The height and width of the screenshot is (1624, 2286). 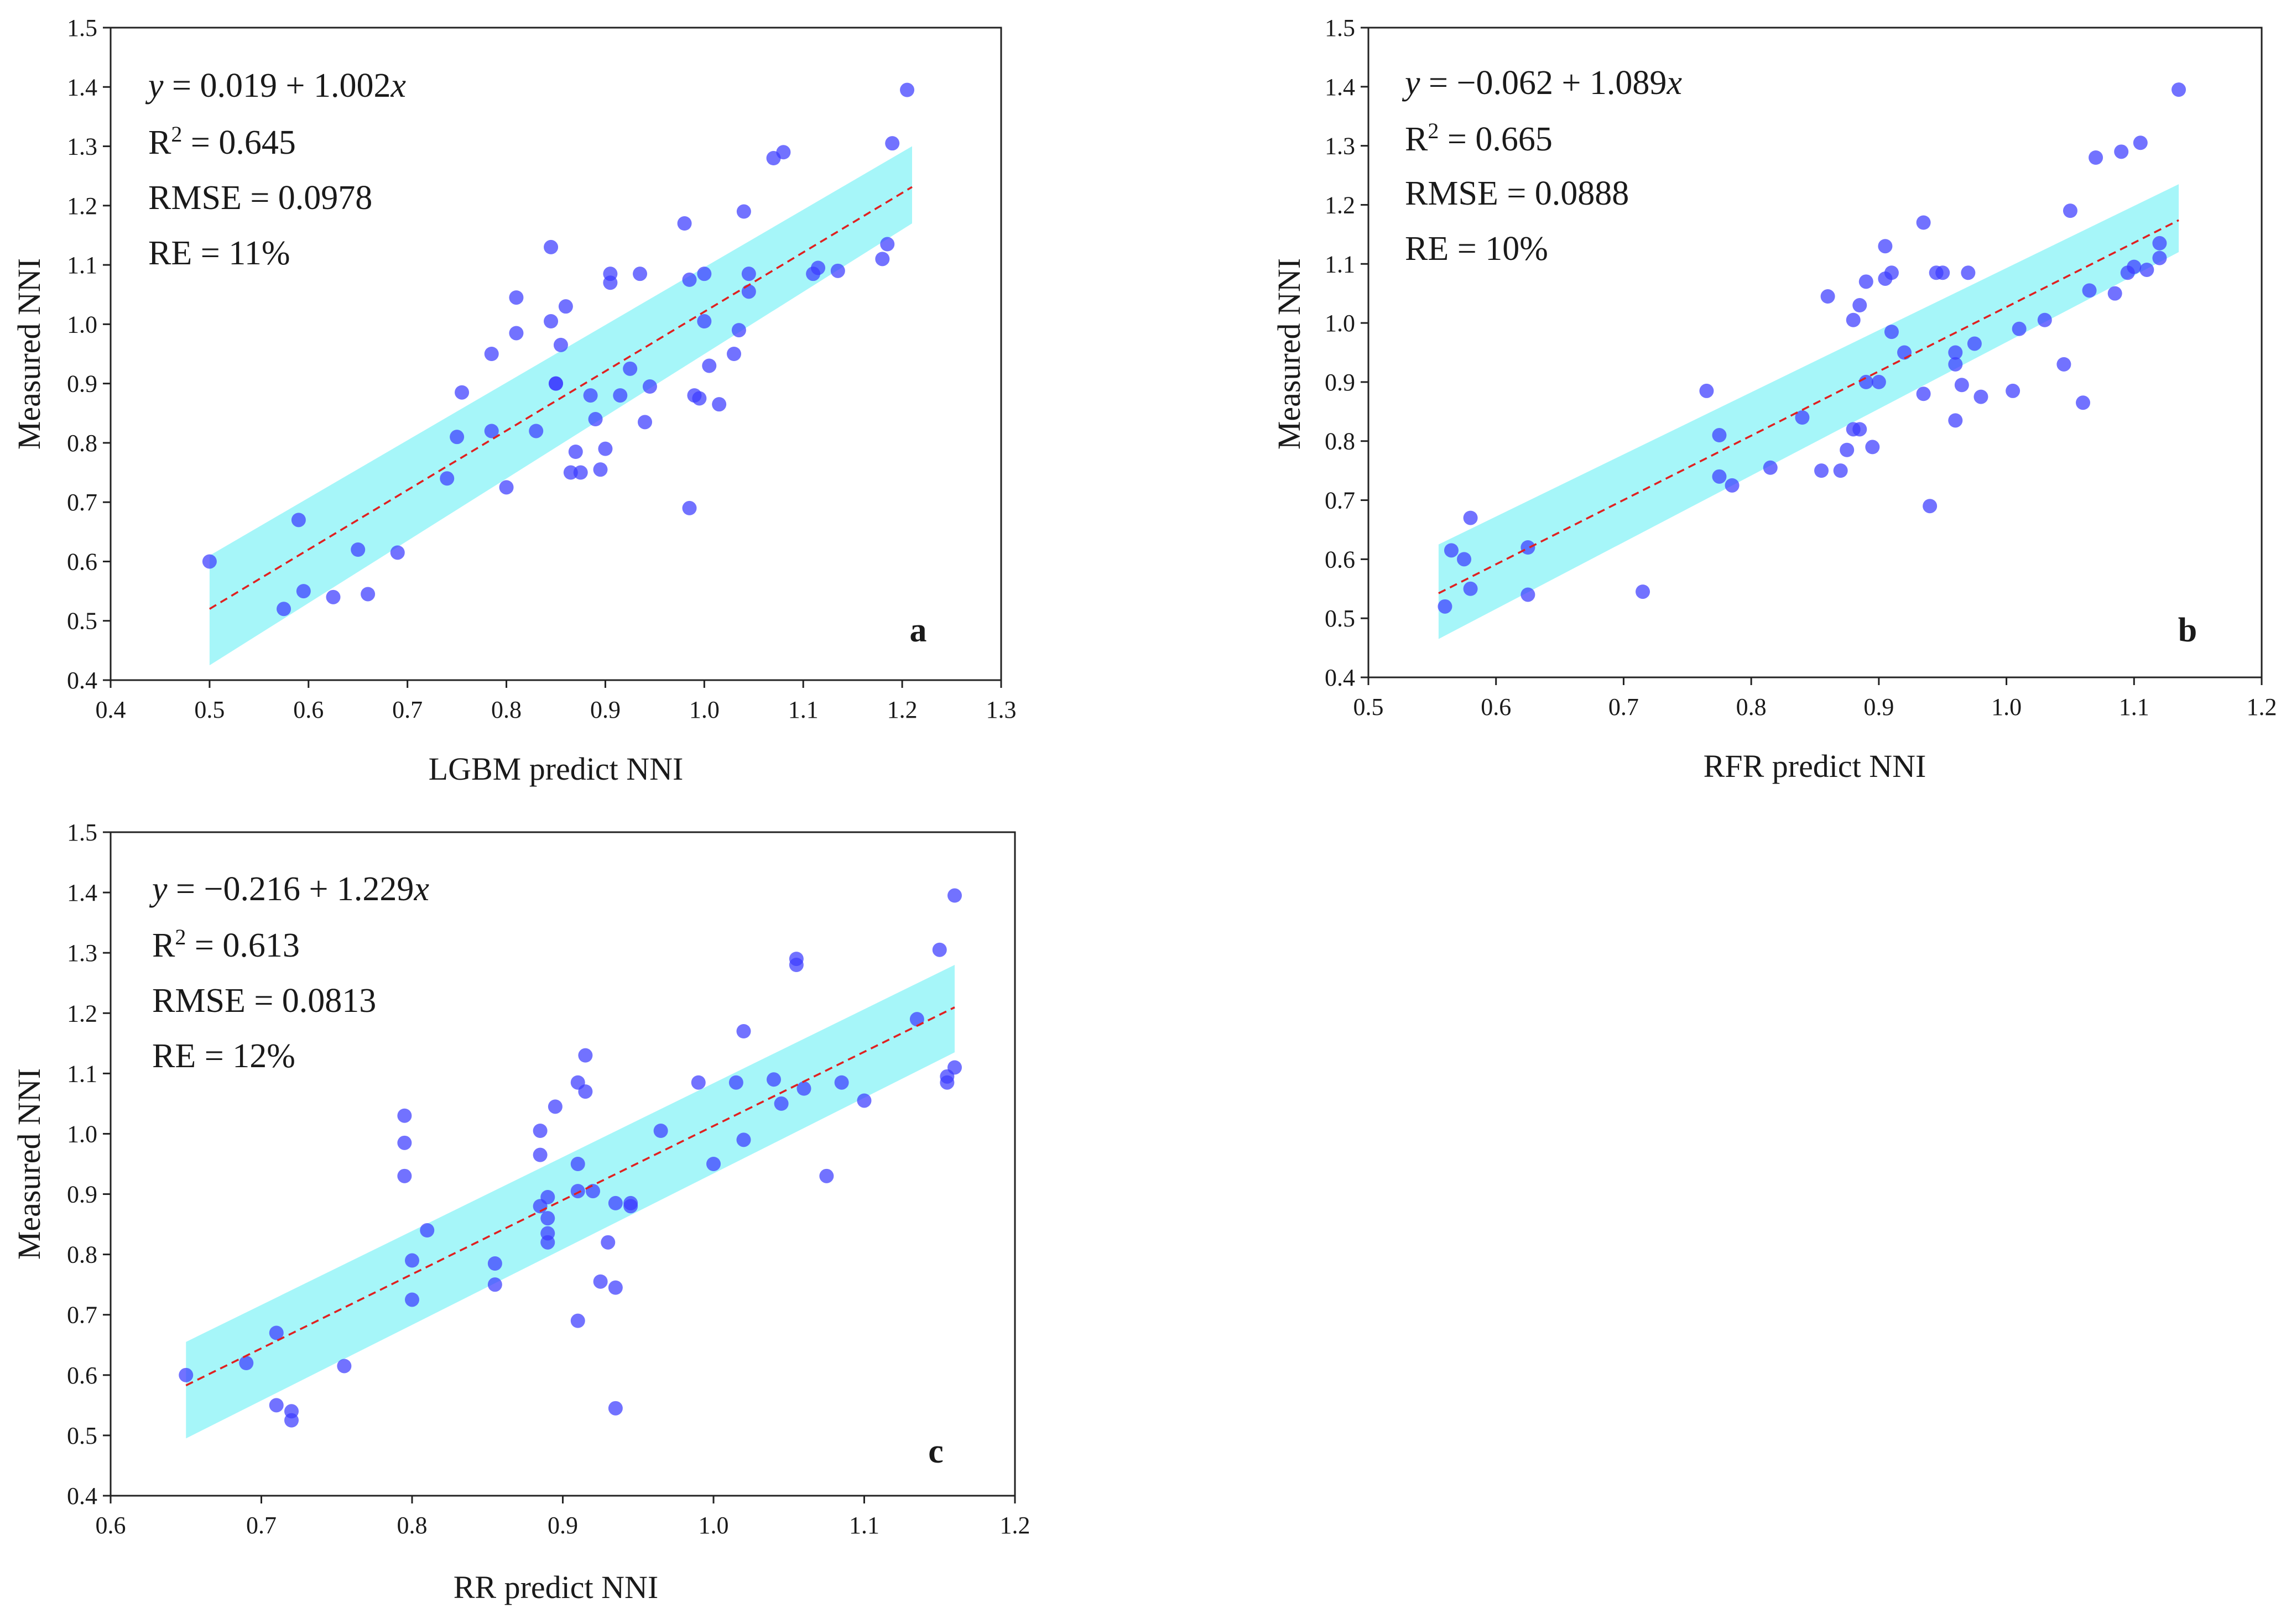 I want to click on relative-error-a: RE = 11%, so click(x=219, y=253).